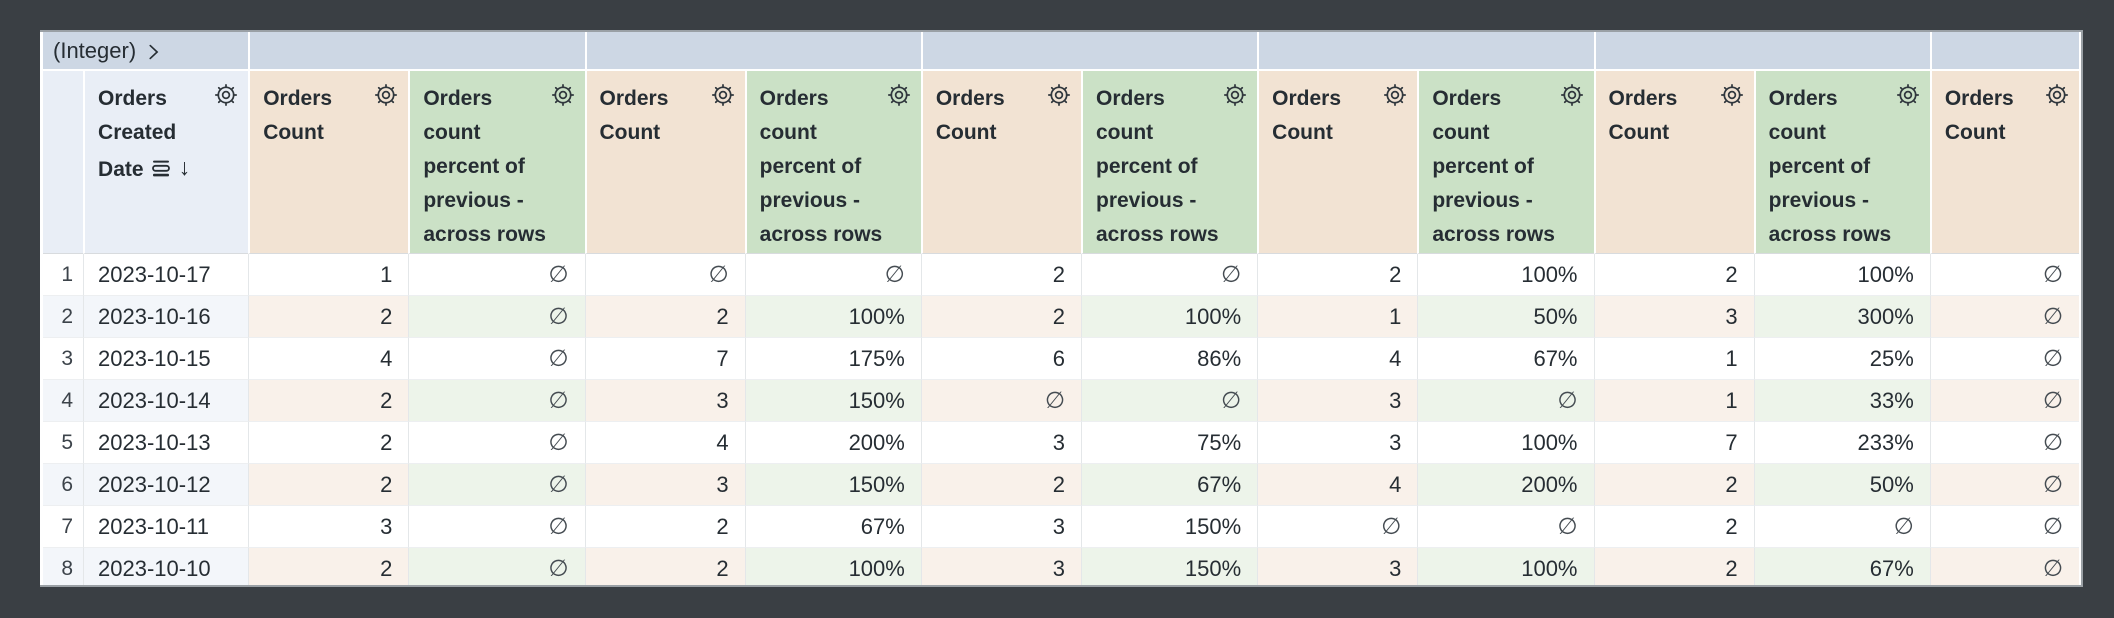  I want to click on cell-orders-count: 6, so click(1000, 358).